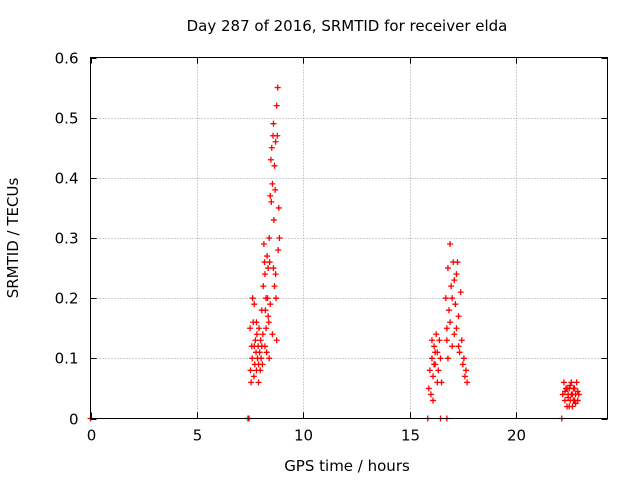 Image resolution: width=640 pixels, height=480 pixels. What do you see at coordinates (347, 466) in the screenshot?
I see `x-axis-label: GPS time / hours` at bounding box center [347, 466].